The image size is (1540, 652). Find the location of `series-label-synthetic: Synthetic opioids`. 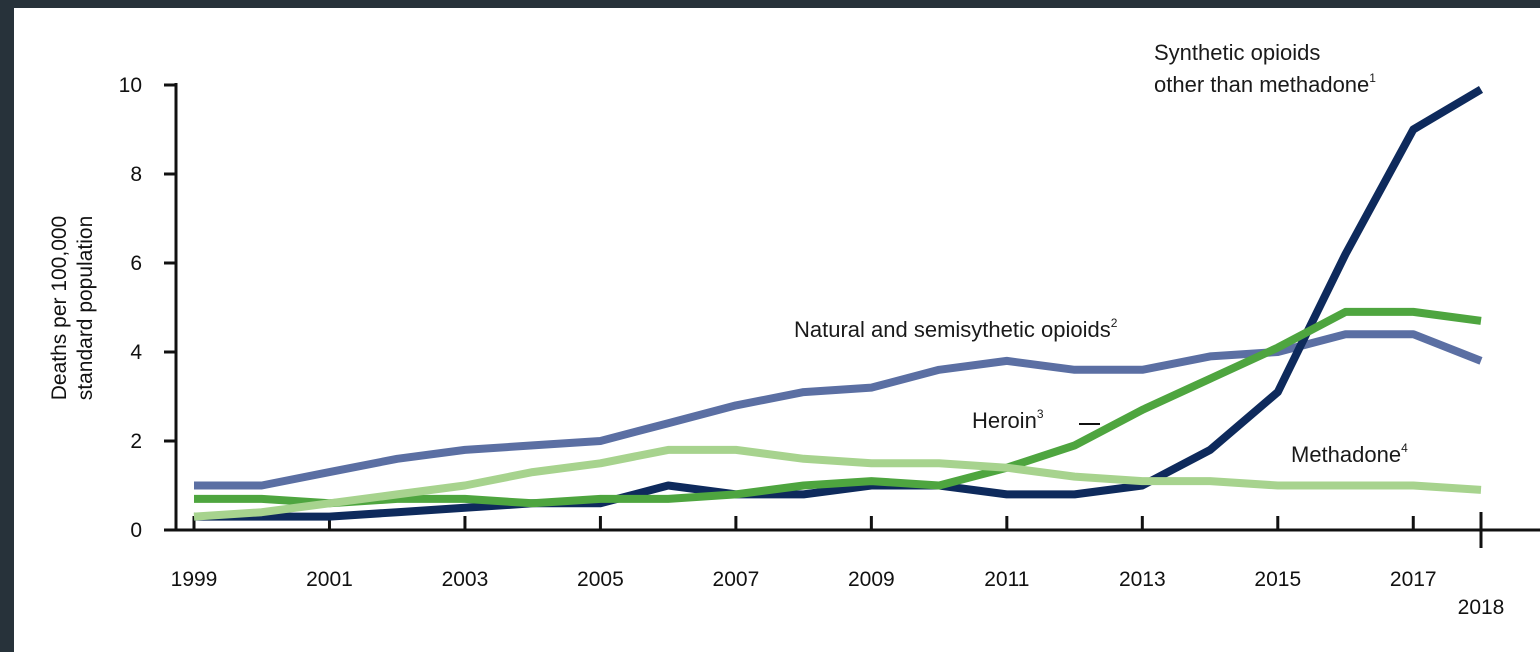

series-label-synthetic: Synthetic opioids is located at coordinates (1237, 52).